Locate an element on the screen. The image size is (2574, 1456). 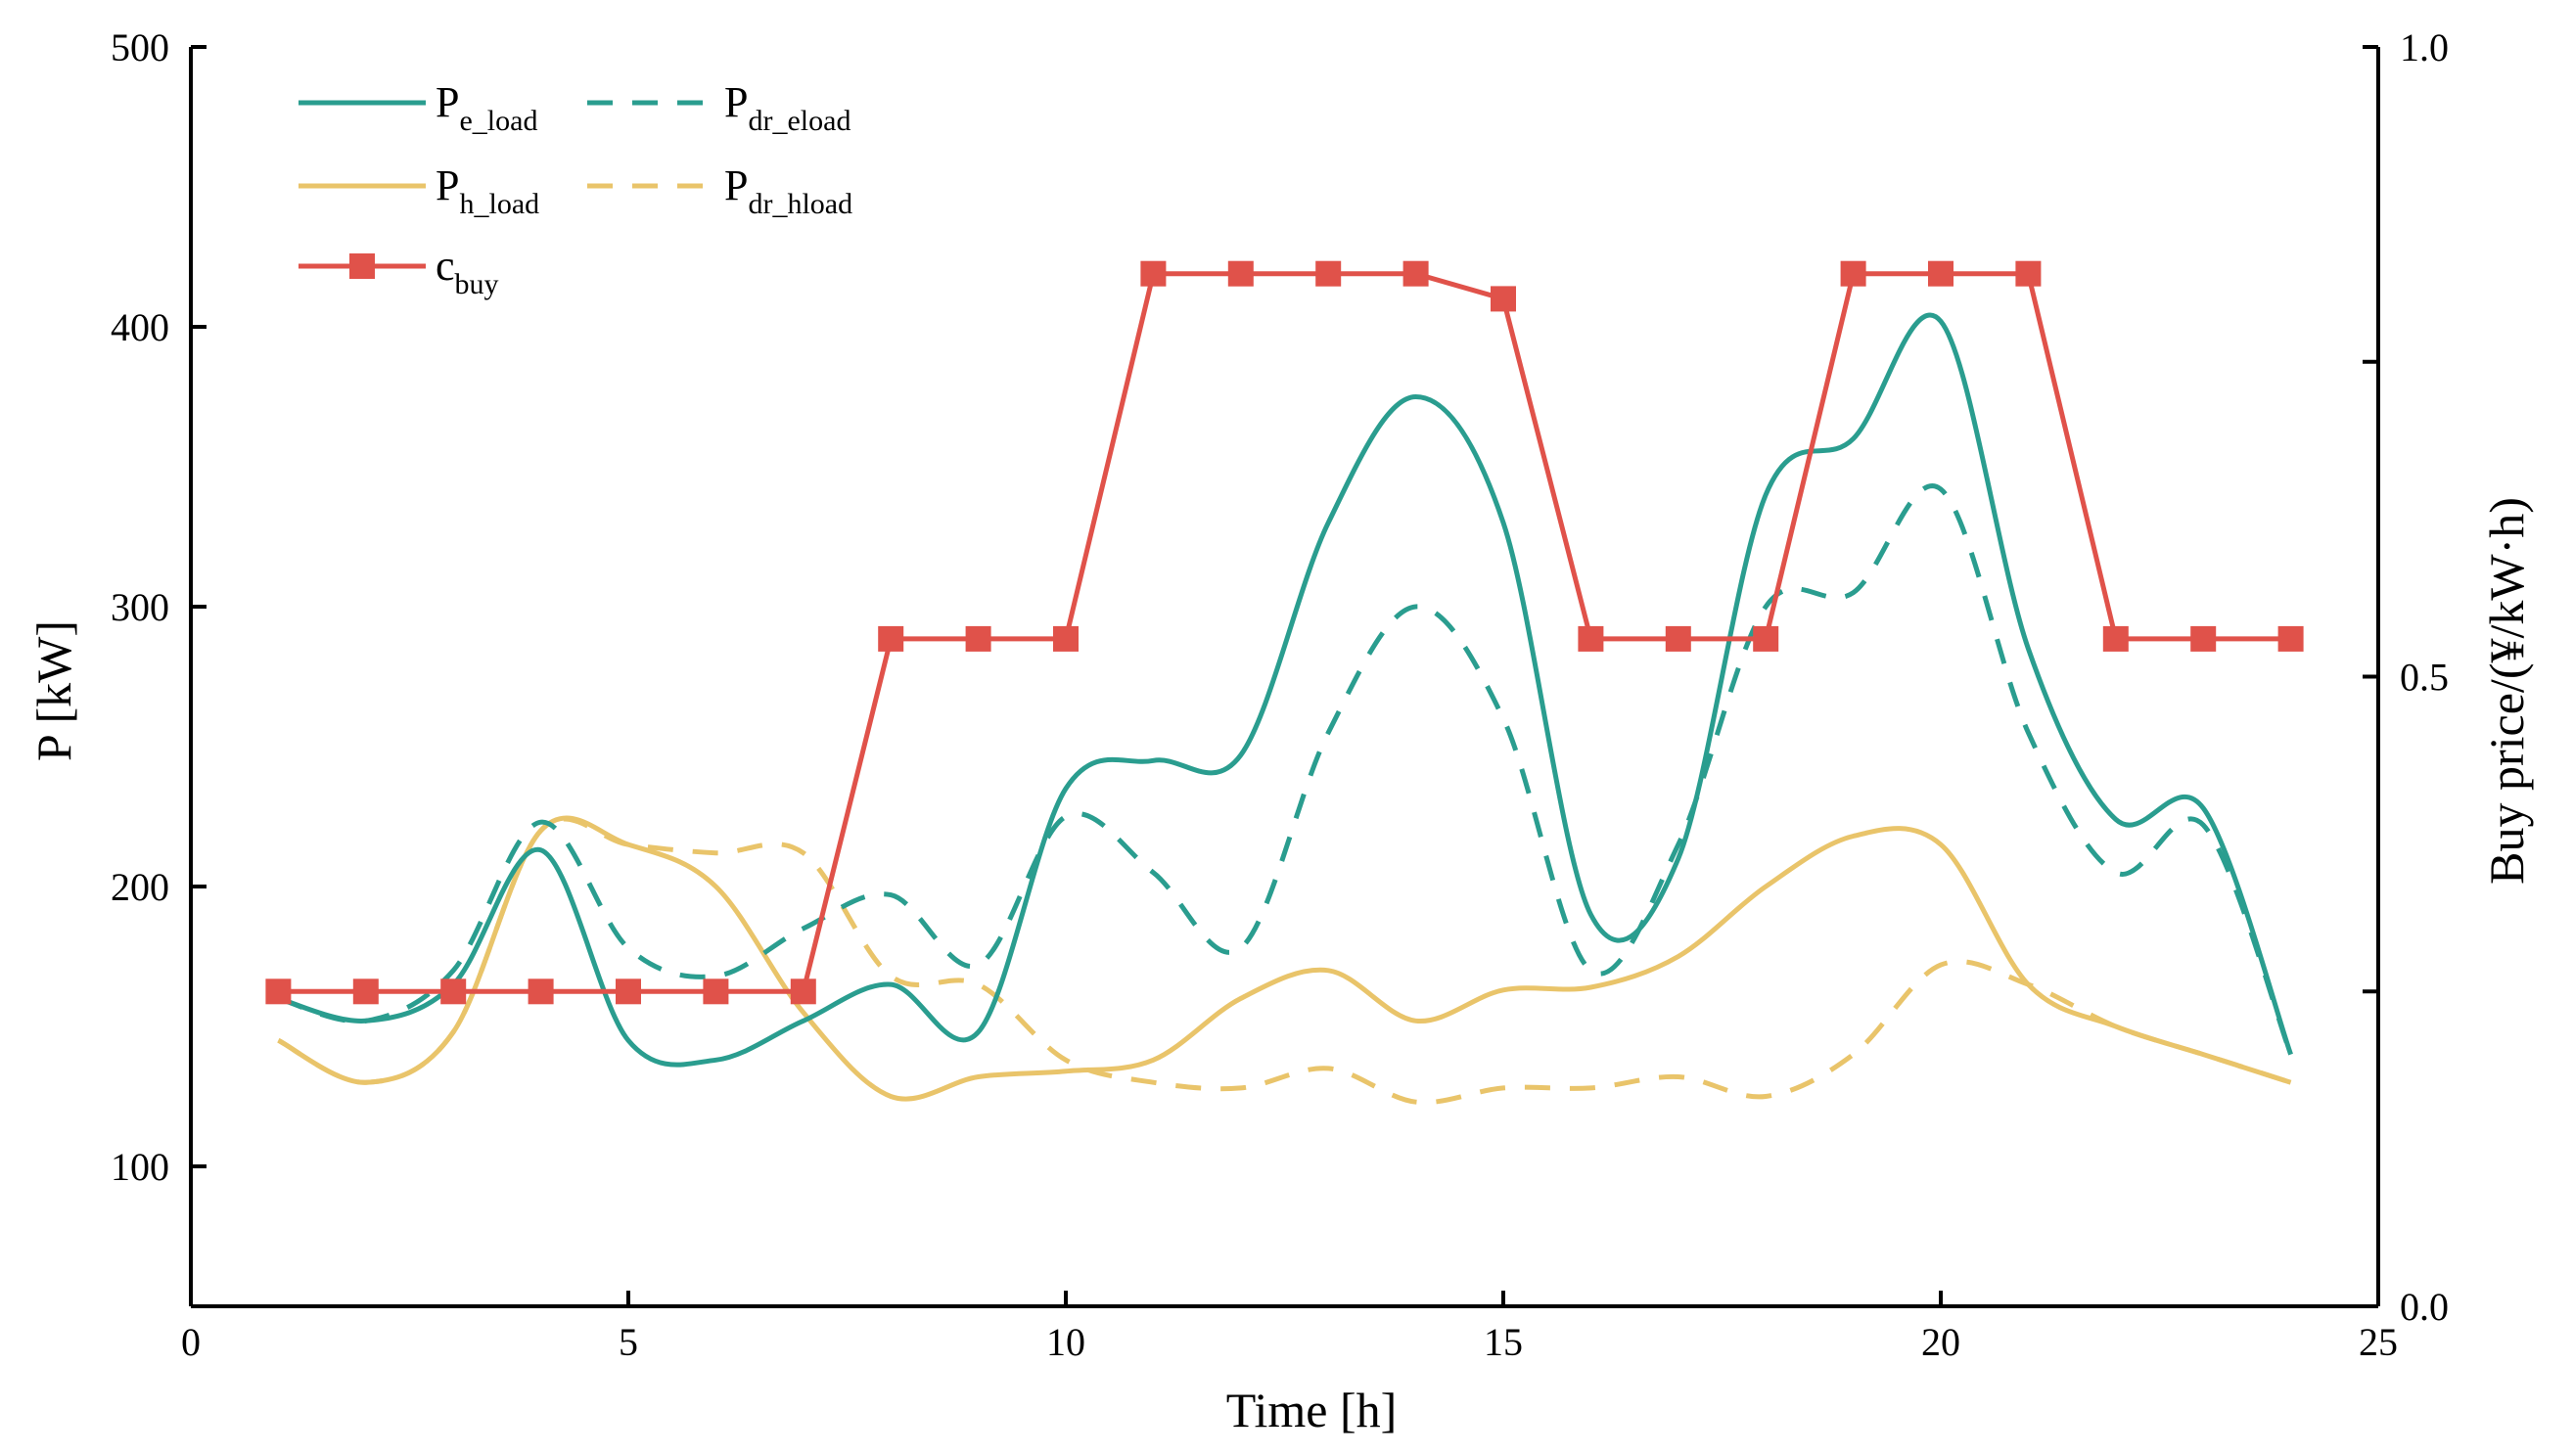
legend-label: cbuy is located at coordinates (467, 271).